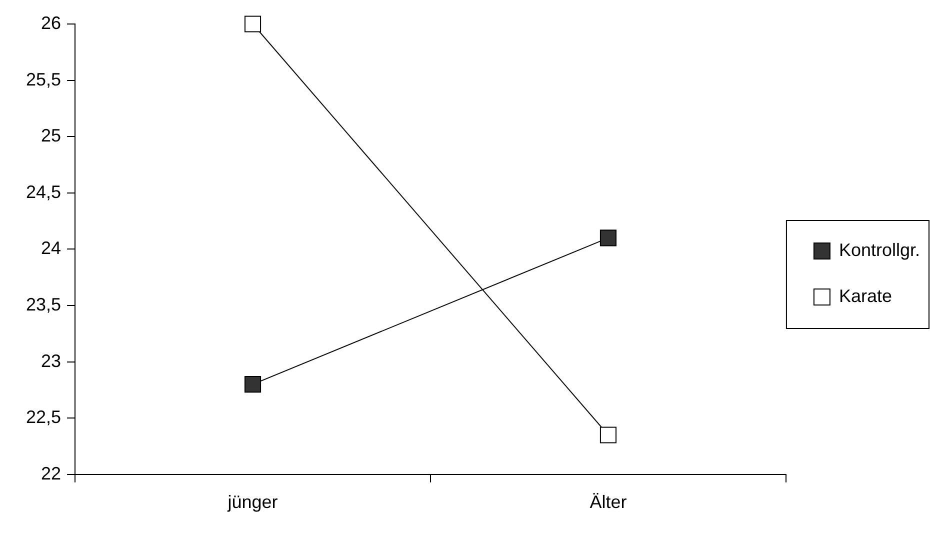  What do you see at coordinates (51, 22) in the screenshot?
I see `y-tick-label: 26` at bounding box center [51, 22].